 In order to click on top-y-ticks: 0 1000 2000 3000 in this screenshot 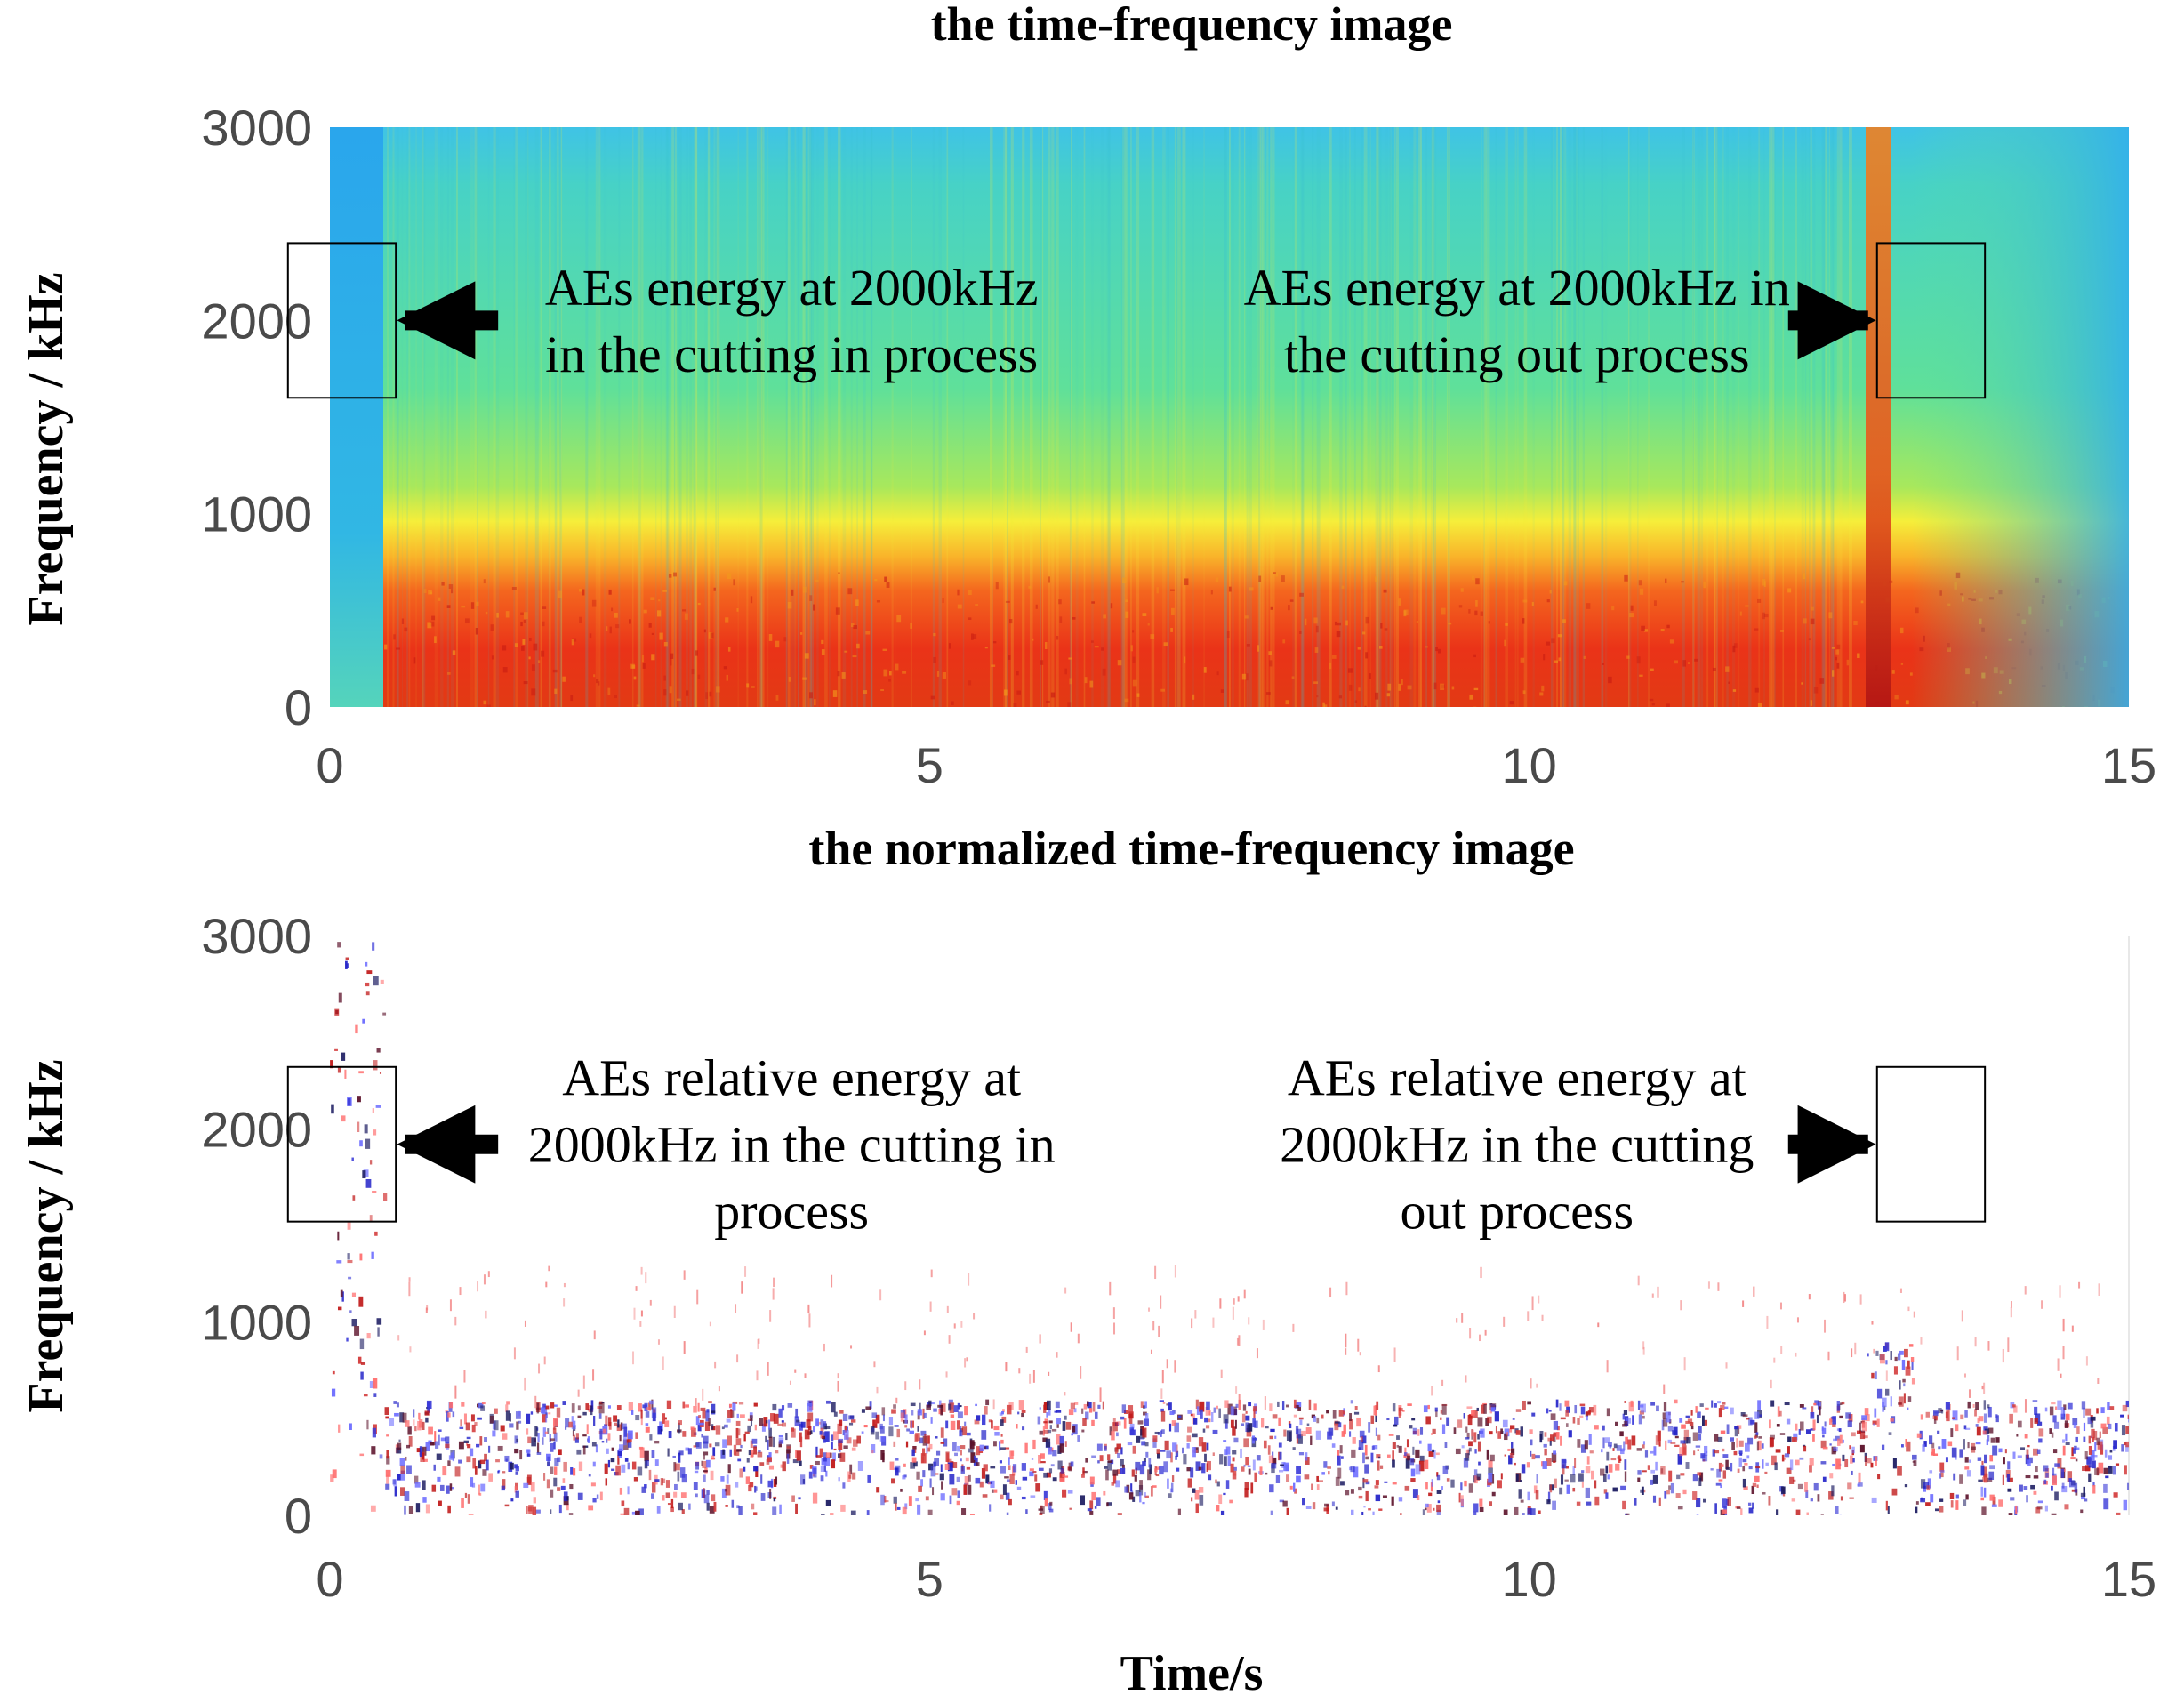, I will do `click(256, 417)`.